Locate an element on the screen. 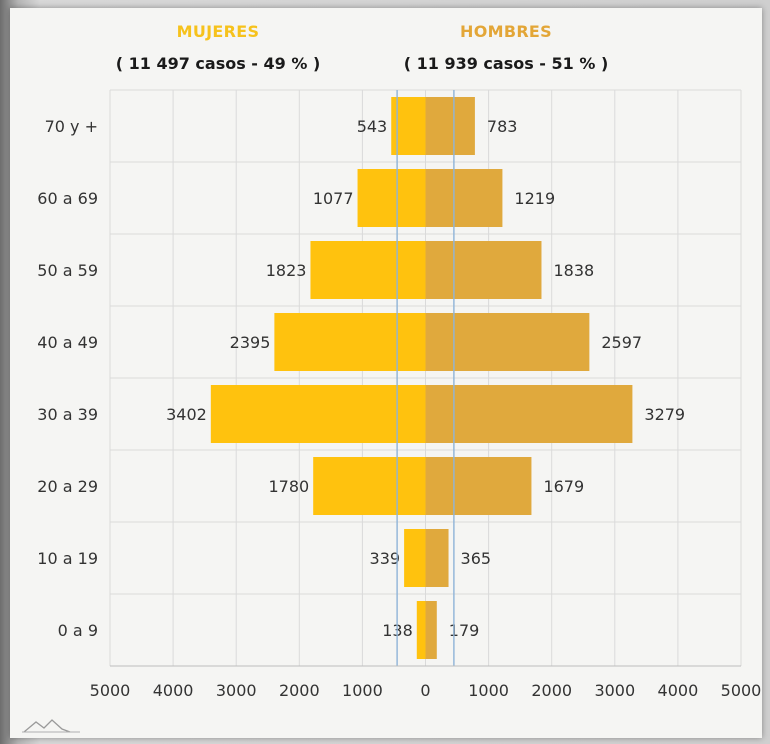 This screenshot has height=744, width=770. data-label-mujeres-3: 2395 is located at coordinates (250, 342).